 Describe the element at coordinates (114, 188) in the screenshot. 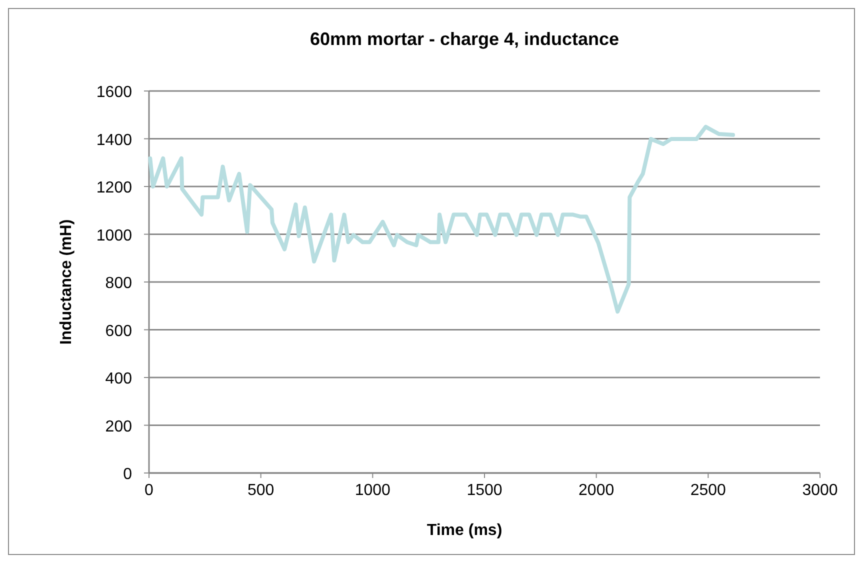

I see `y-tick-label: 1200` at that location.